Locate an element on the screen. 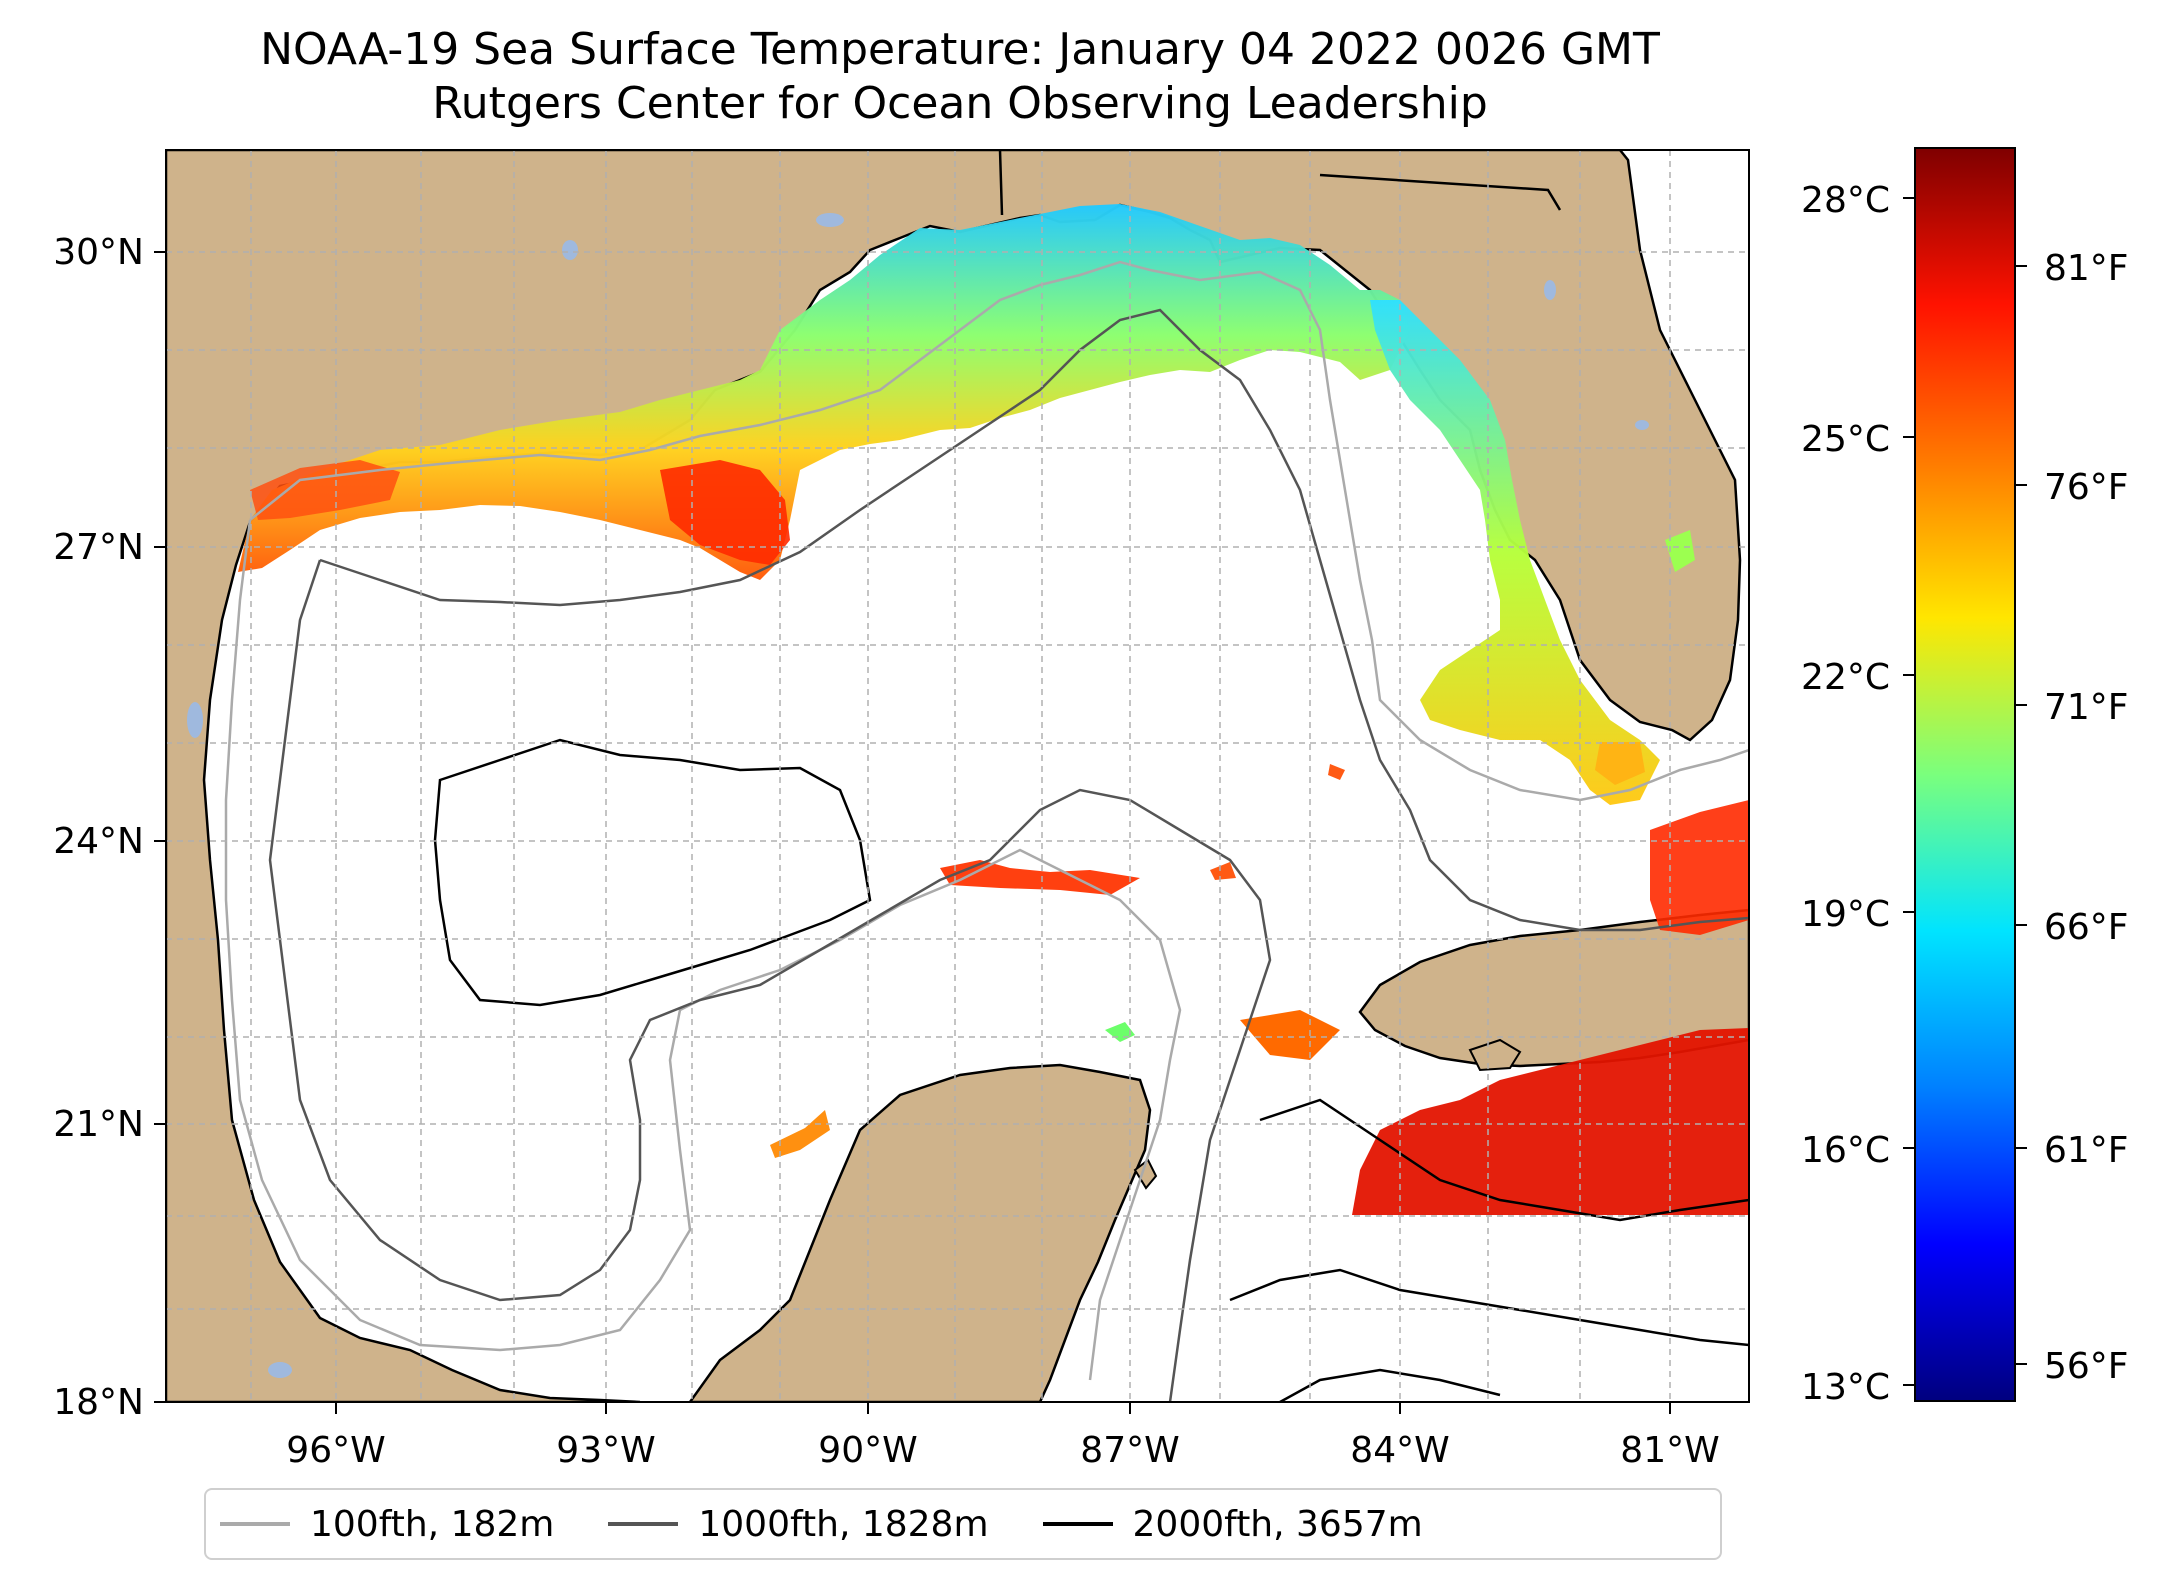  lat-label: 21°N is located at coordinates (98, 1124).